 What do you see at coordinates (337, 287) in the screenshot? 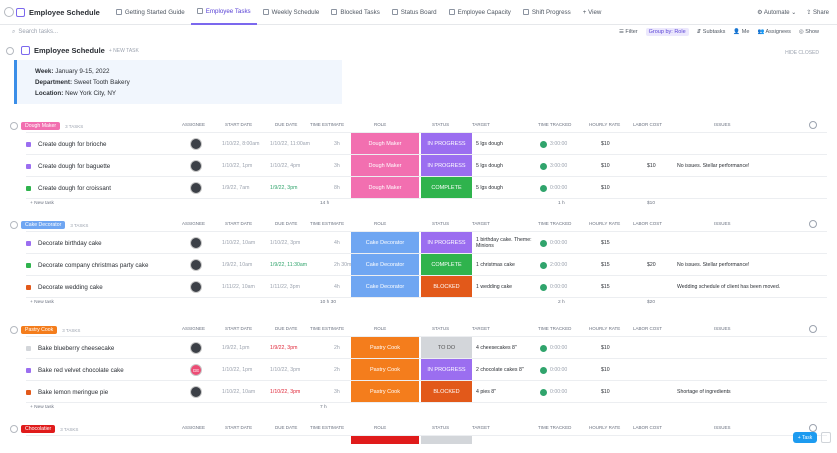
I see `time-estimate: 4h` at bounding box center [337, 287].